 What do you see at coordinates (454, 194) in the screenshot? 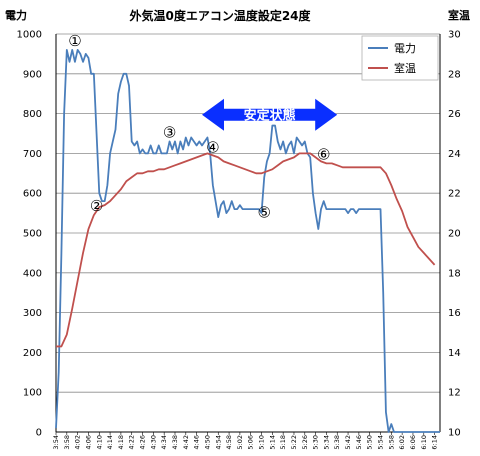
I see `y-right-tick-label: 22` at bounding box center [454, 194].